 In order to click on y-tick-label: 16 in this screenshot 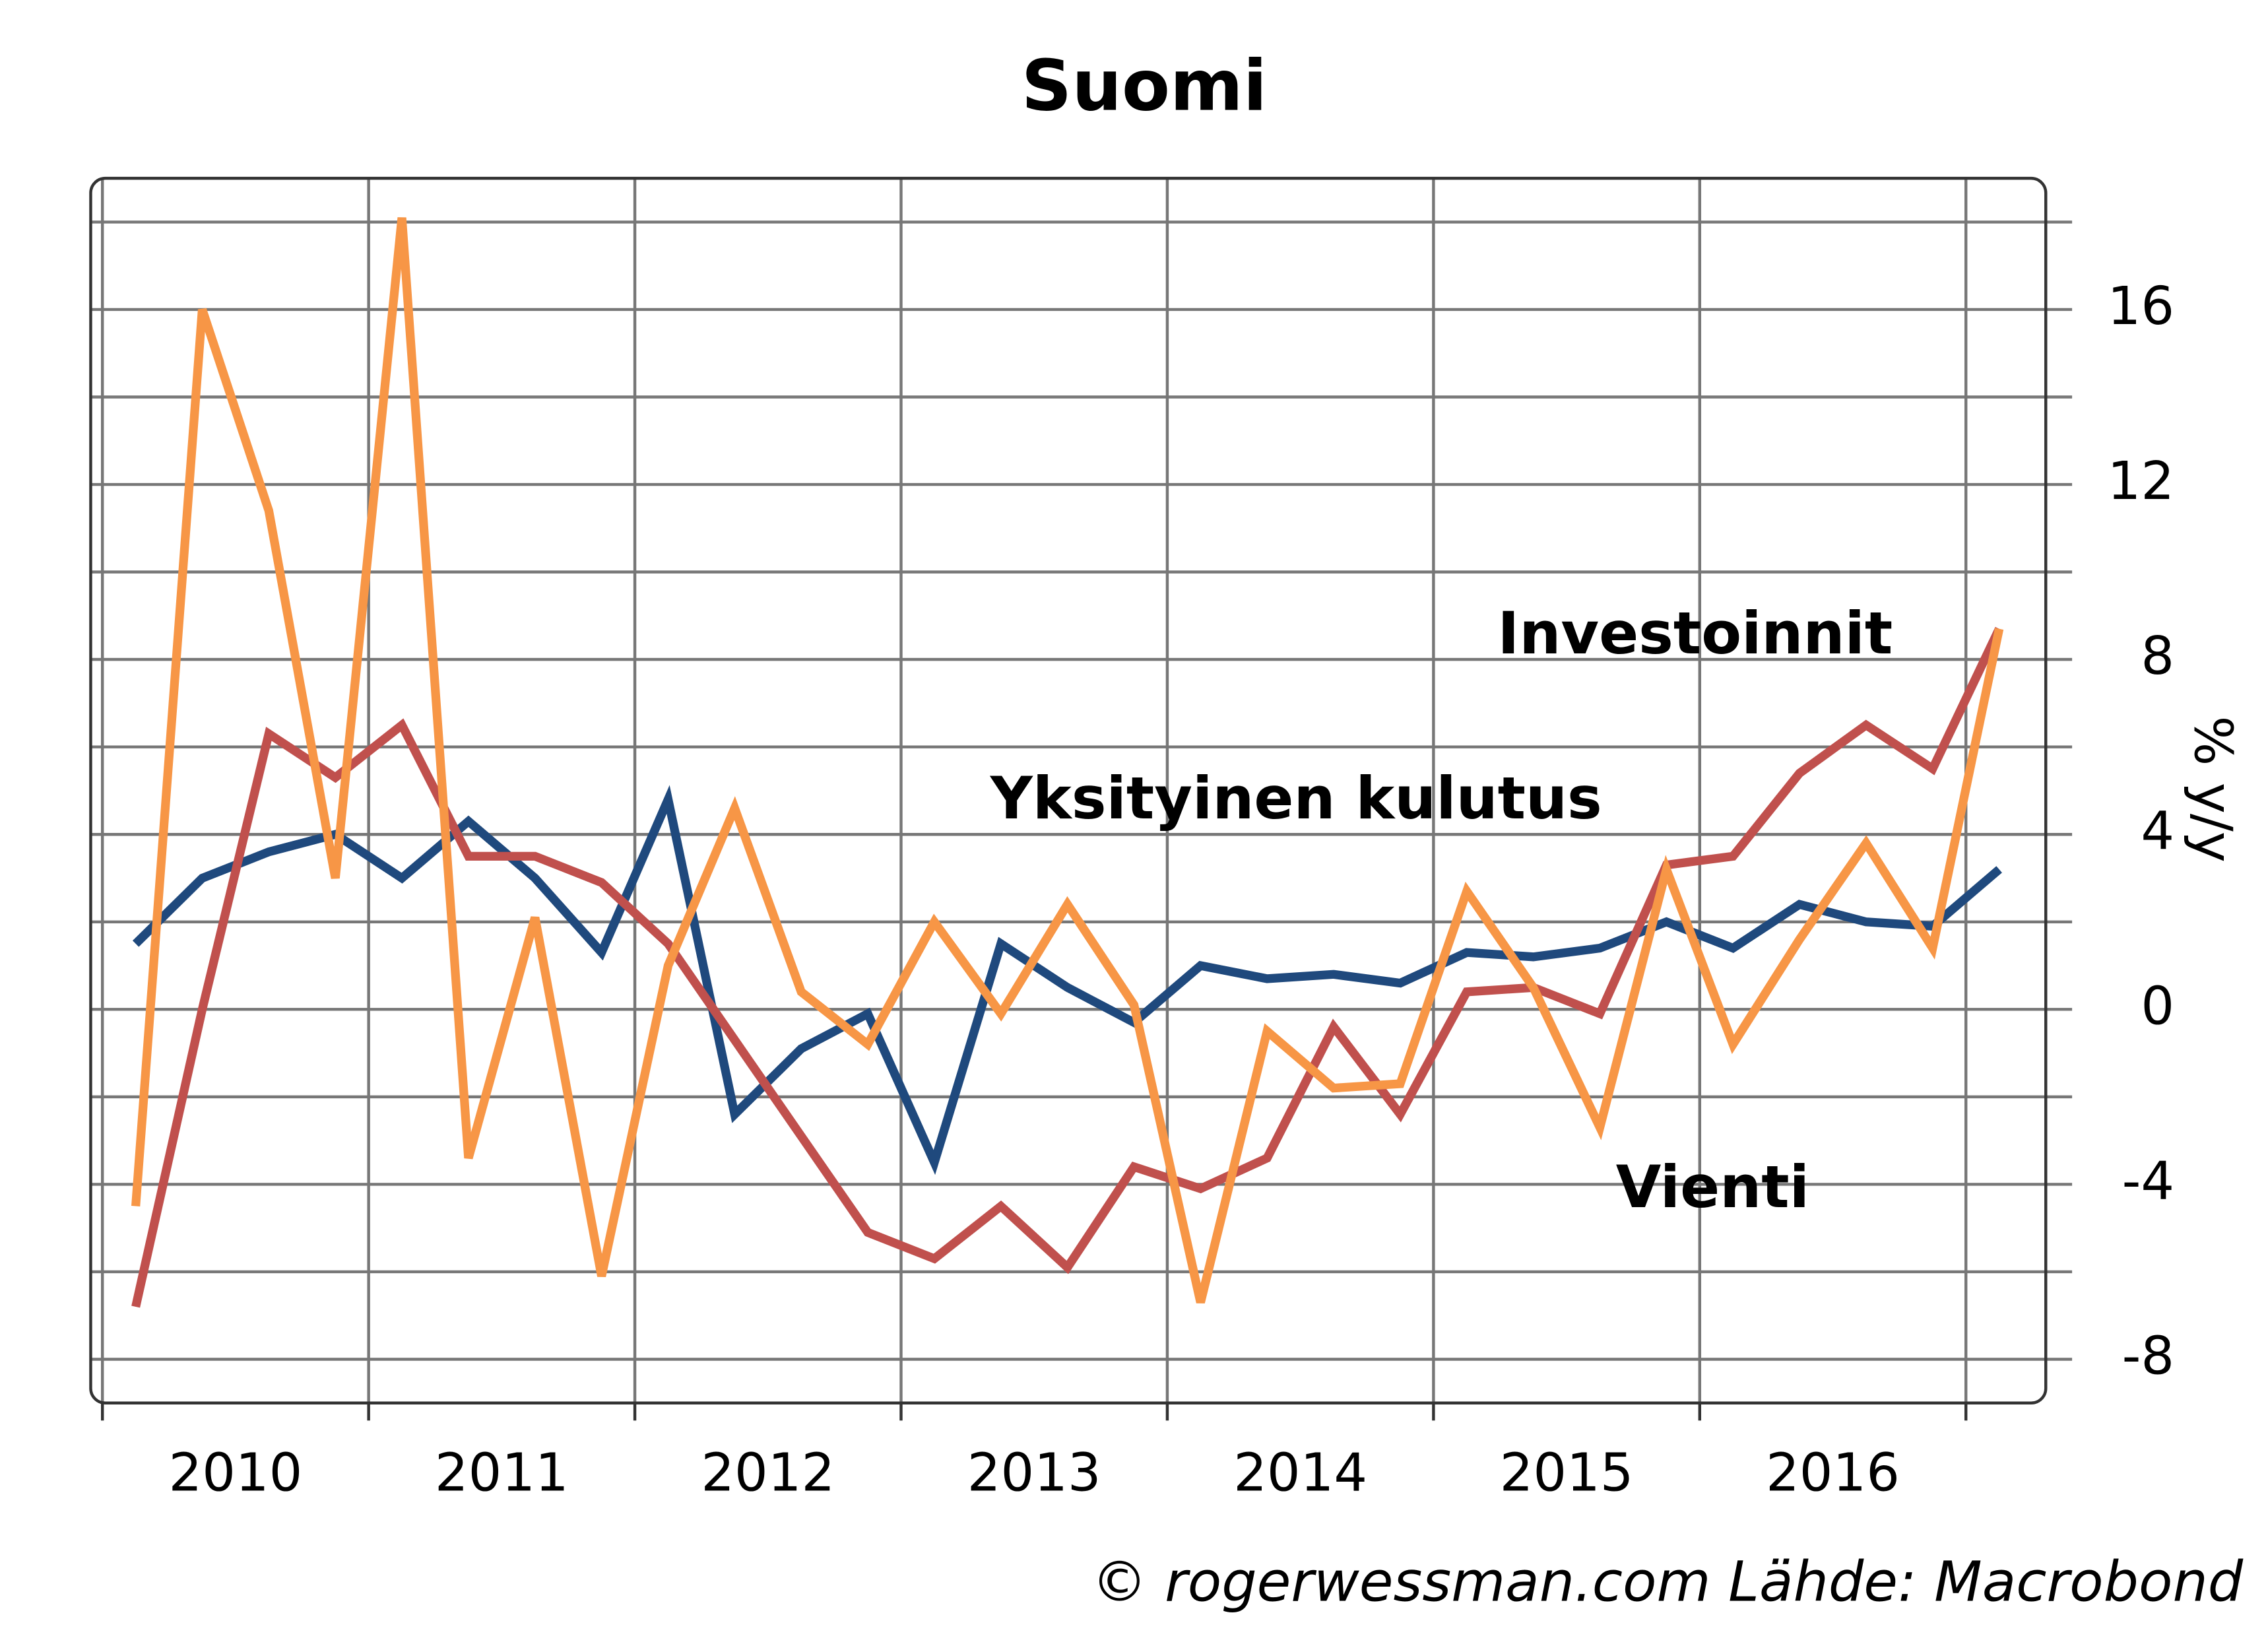, I will do `click(2141, 306)`.